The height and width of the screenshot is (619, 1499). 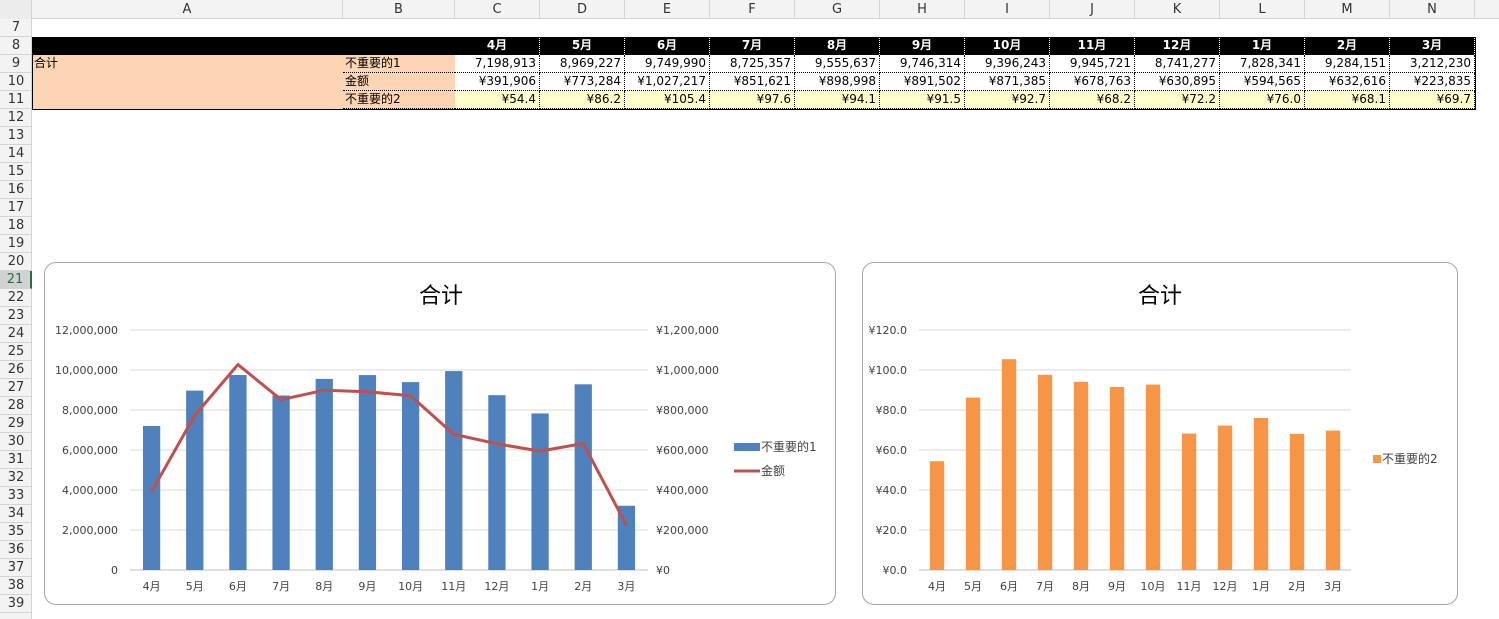 I want to click on value-cell: ¥891,502, so click(x=922, y=82).